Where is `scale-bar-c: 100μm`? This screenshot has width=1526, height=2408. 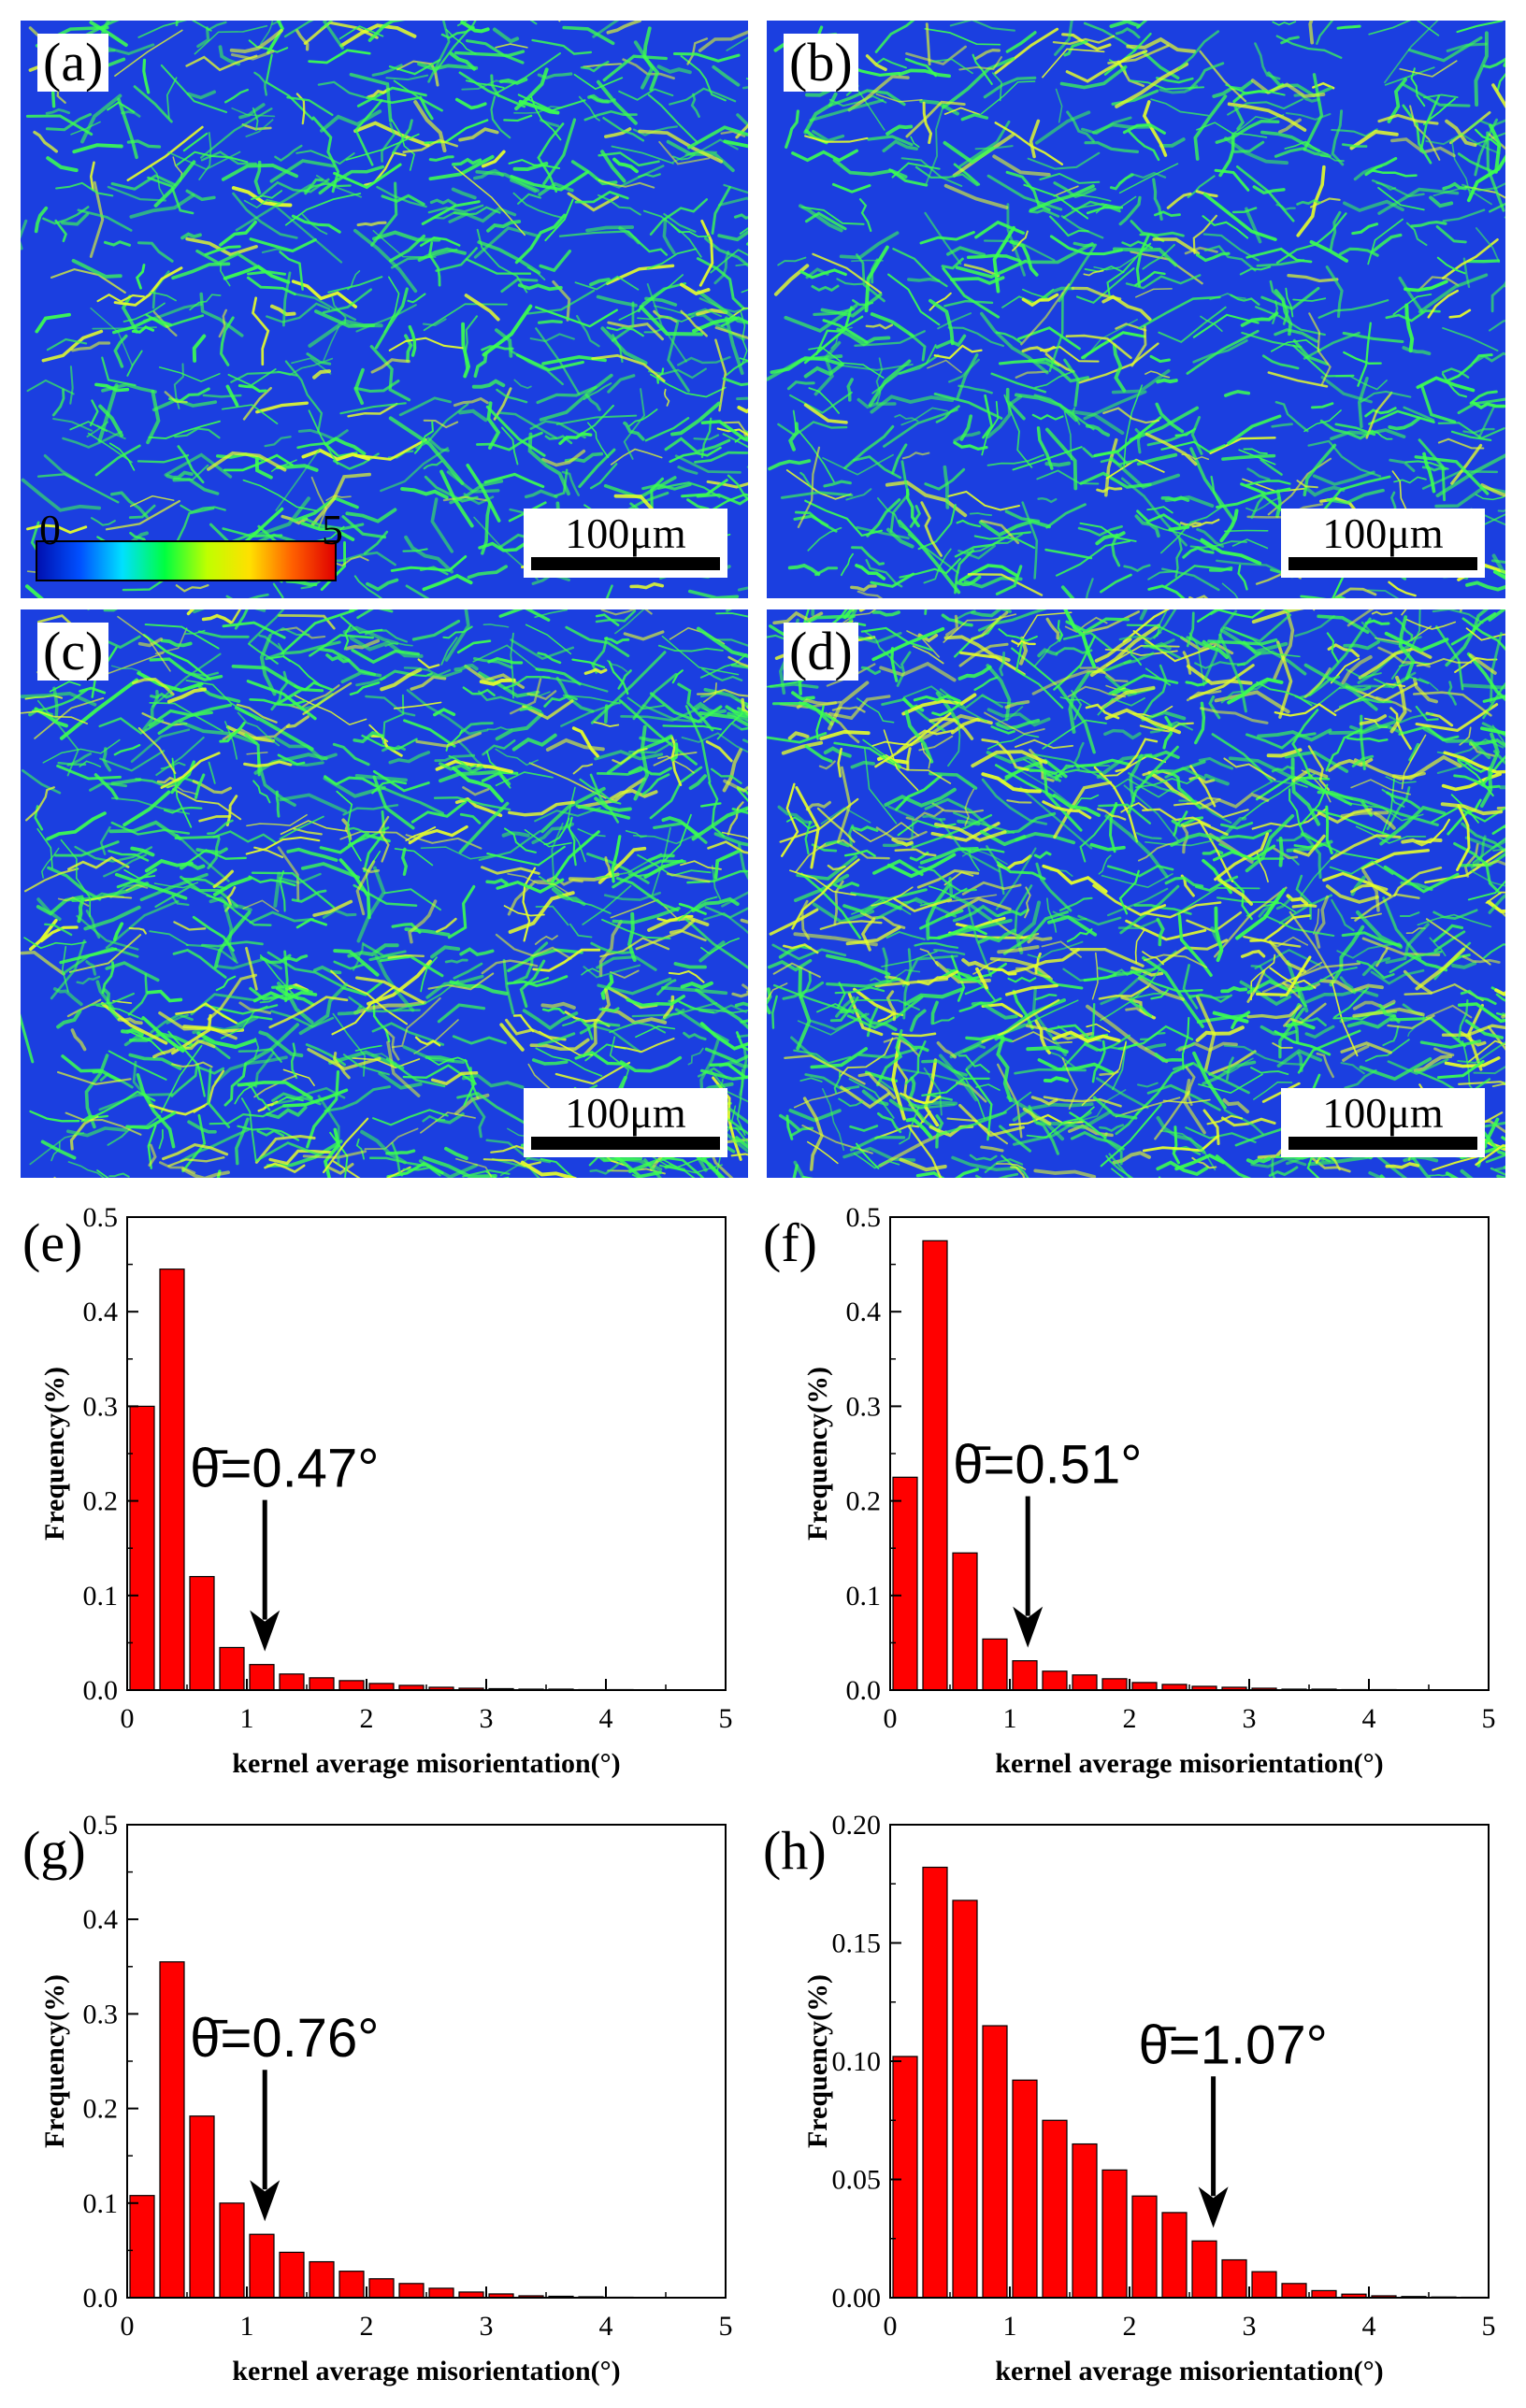 scale-bar-c: 100μm is located at coordinates (625, 1122).